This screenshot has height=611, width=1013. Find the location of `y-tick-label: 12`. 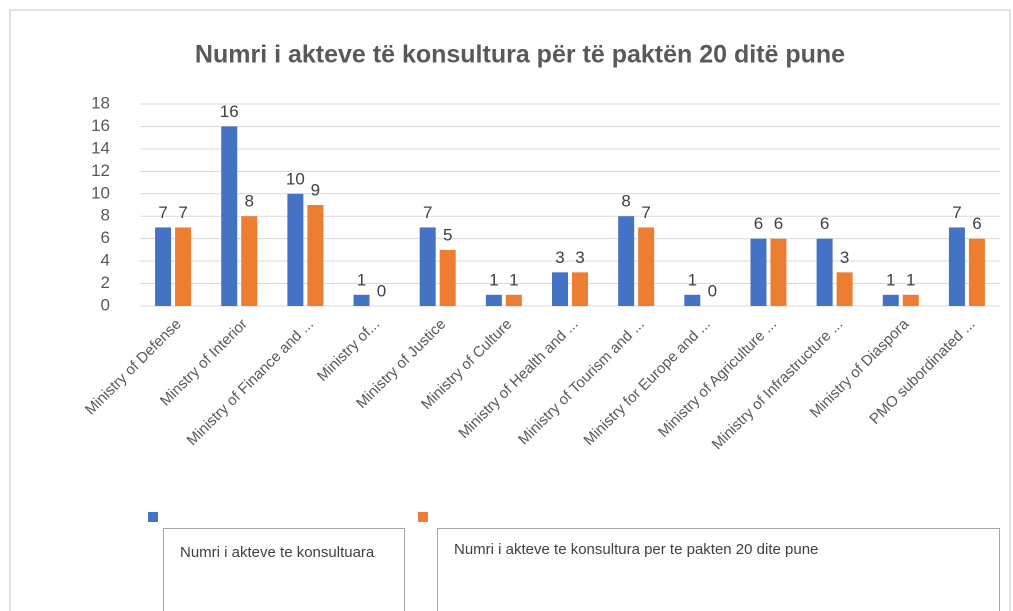

y-tick-label: 12 is located at coordinates (100, 170).